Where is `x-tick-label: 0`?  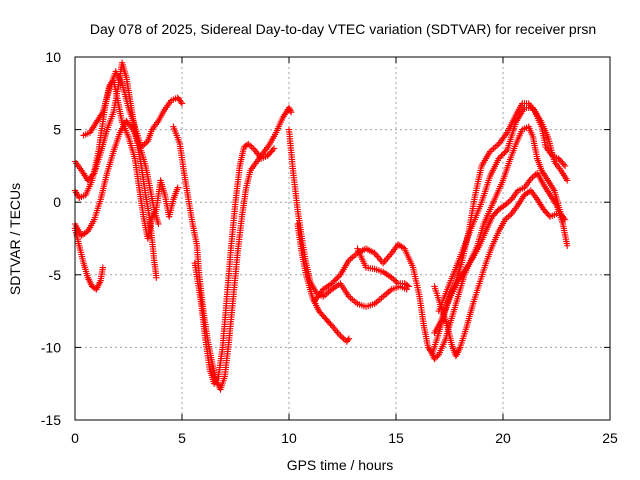 x-tick-label: 0 is located at coordinates (75, 438).